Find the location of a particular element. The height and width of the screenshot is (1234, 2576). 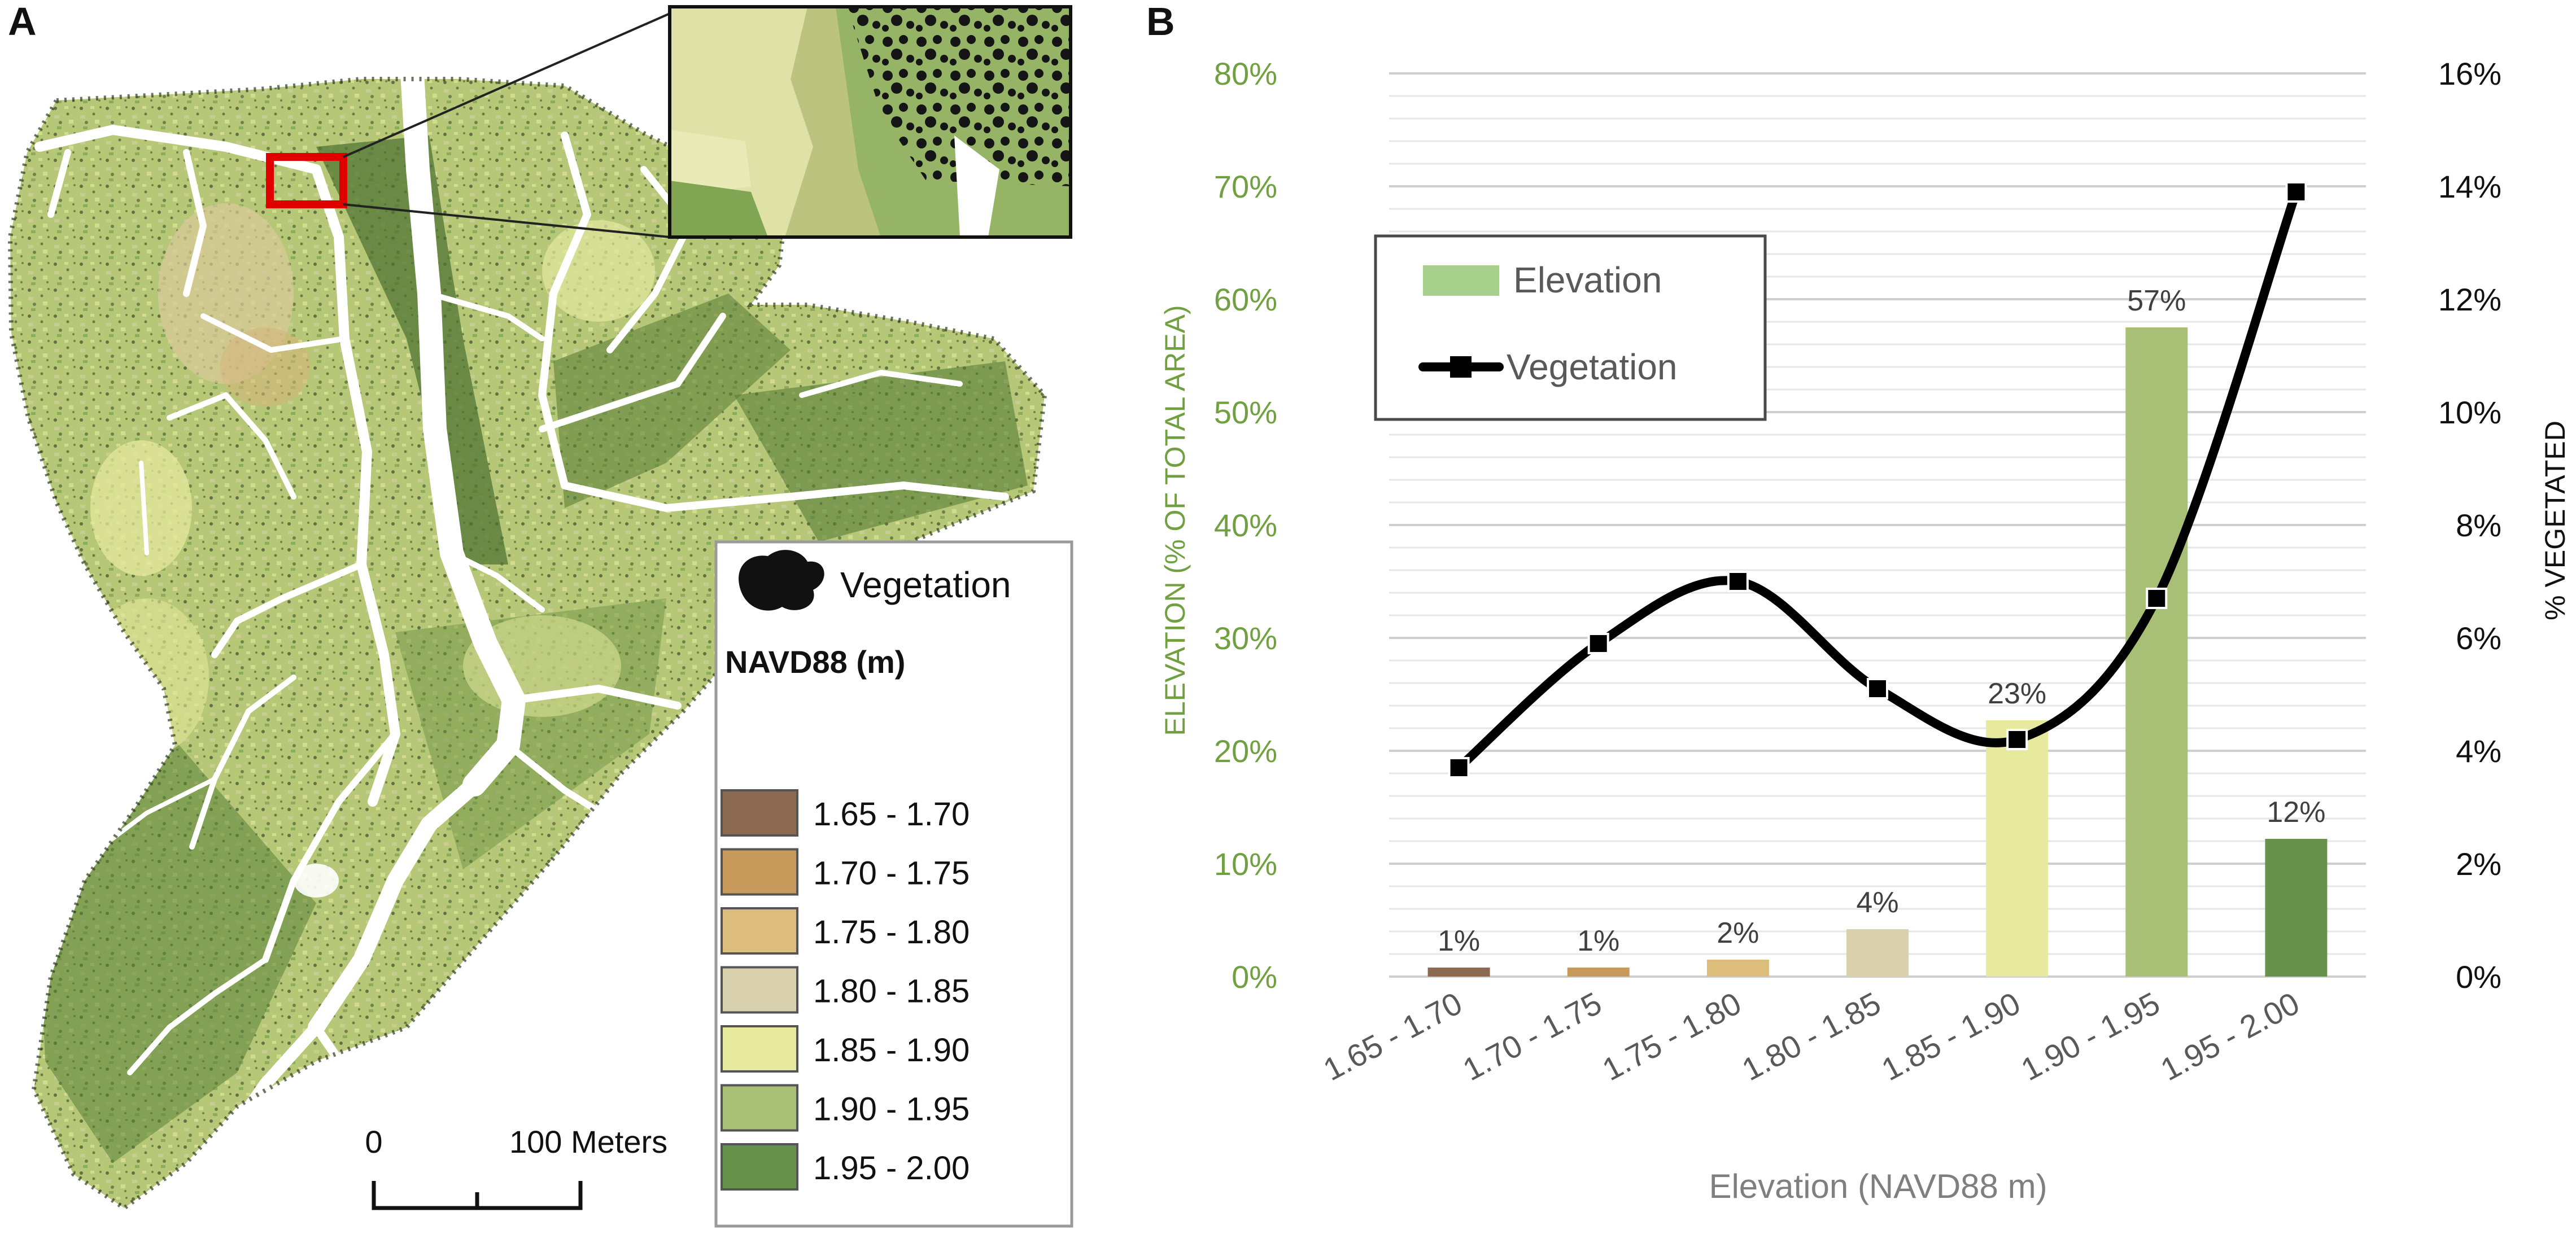

right-axis-ticks: 0% 2% 4% 6% 8% 10% 12% 14% 16% is located at coordinates (2470, 525).